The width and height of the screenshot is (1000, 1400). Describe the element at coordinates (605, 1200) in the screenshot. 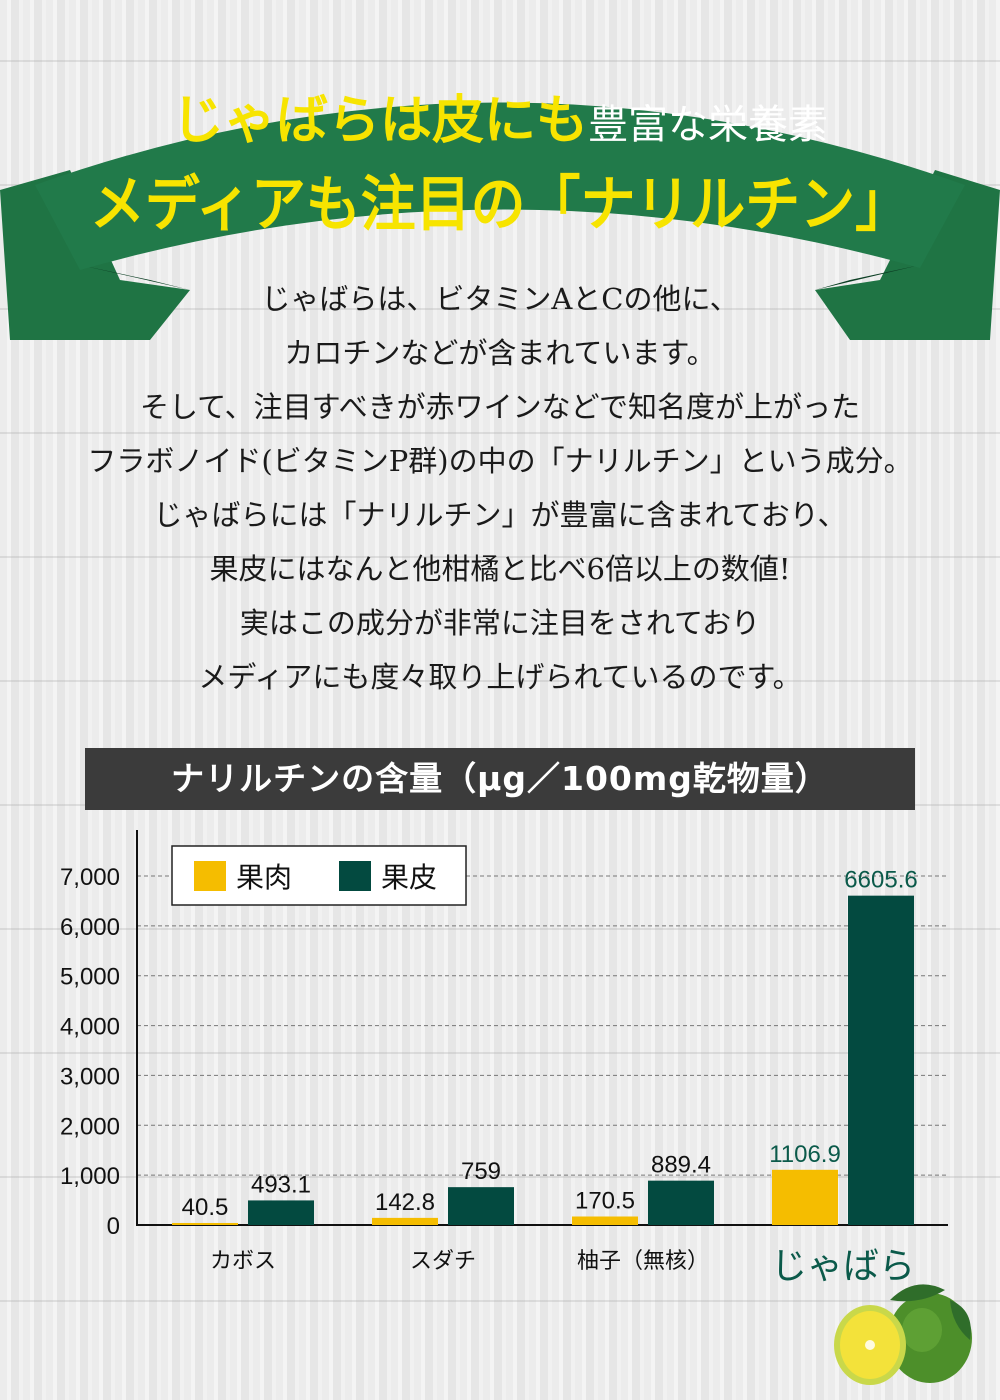

I see `data-label: 170.5` at that location.